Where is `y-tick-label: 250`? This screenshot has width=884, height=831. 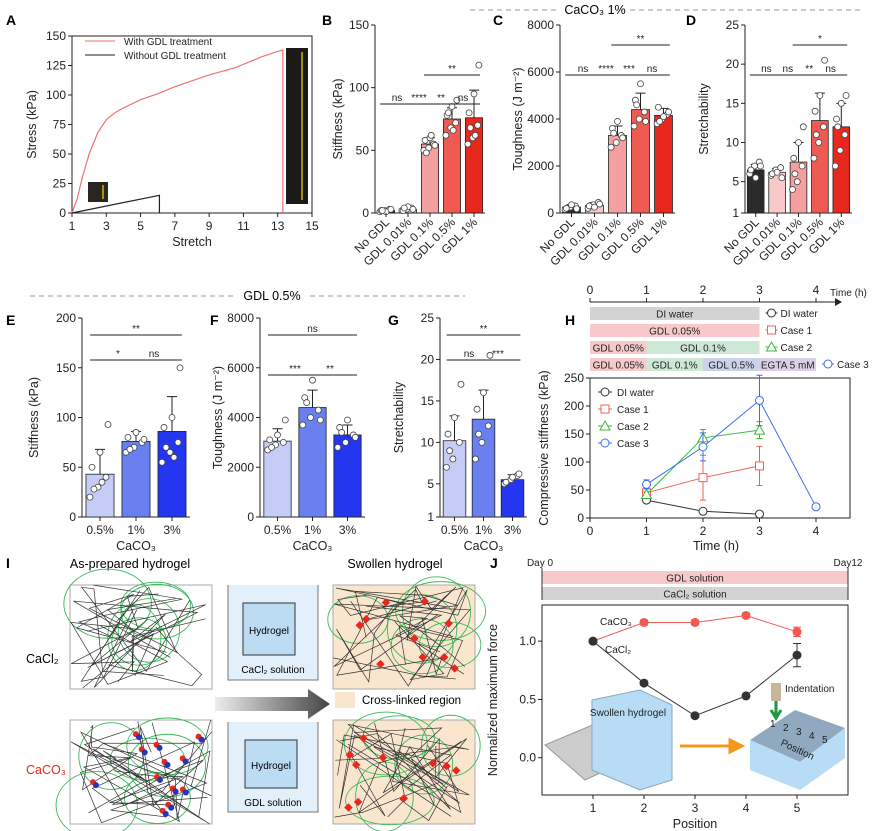 y-tick-label: 250 is located at coordinates (574, 378).